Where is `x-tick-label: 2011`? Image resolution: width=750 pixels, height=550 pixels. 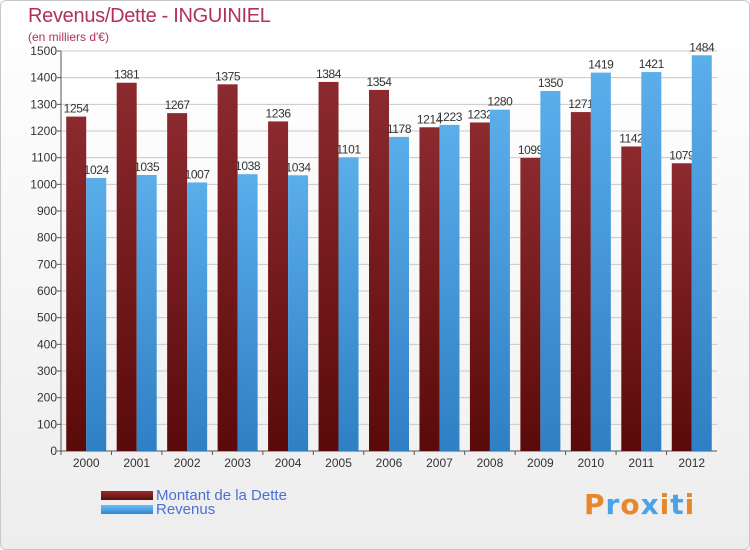
x-tick-label: 2011 is located at coordinates (641, 463).